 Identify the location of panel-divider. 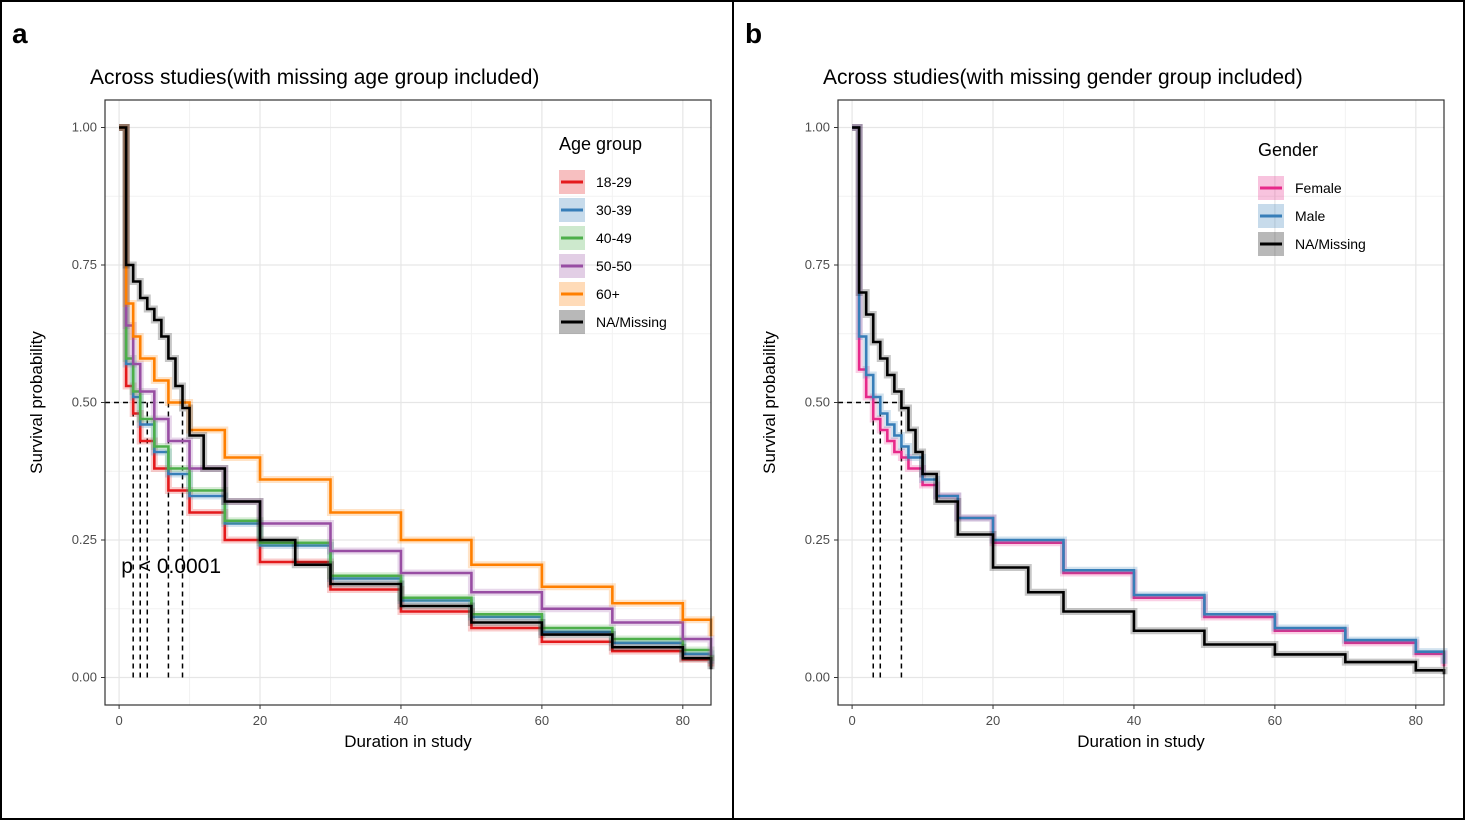
(733, 410).